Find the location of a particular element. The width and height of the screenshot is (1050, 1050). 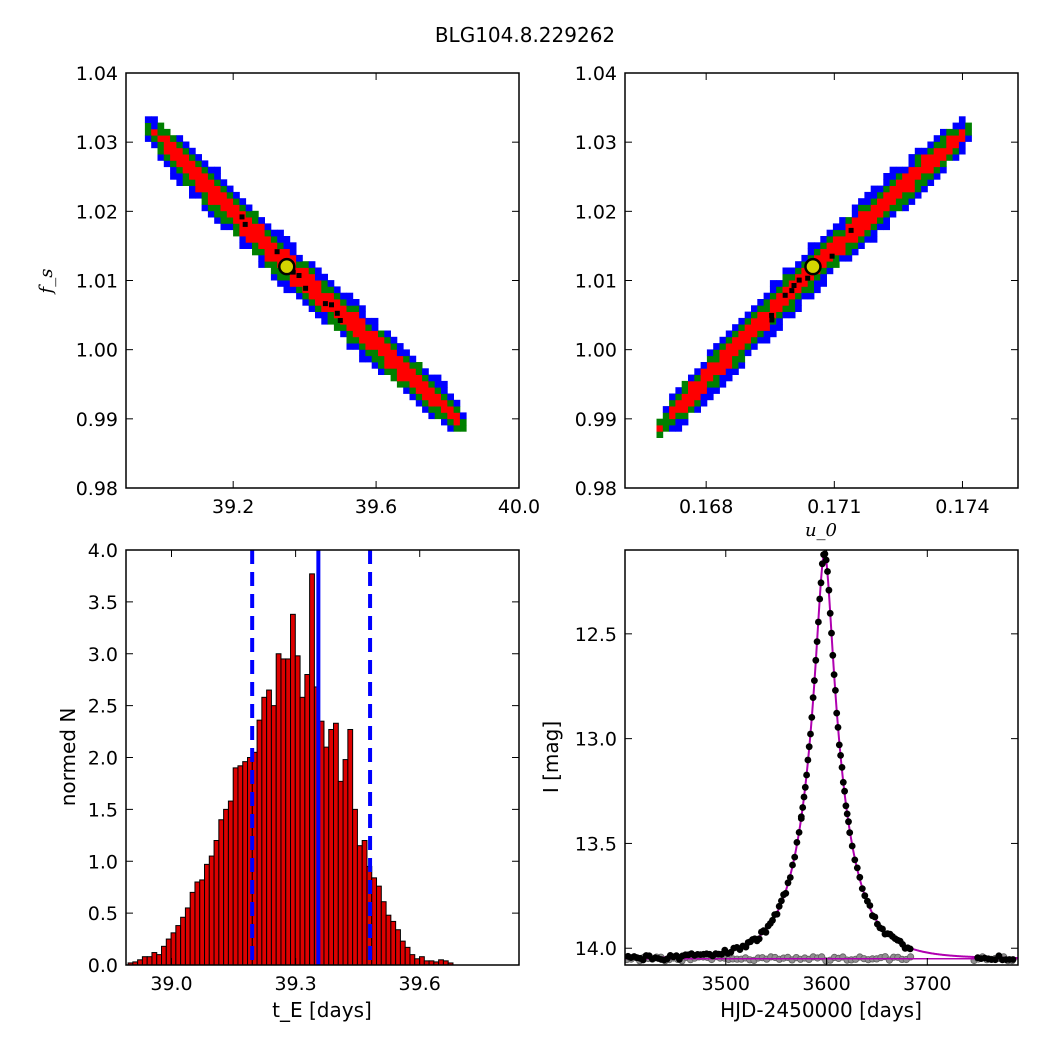

y-tick-label: 14.0 is located at coordinates (596, 949).